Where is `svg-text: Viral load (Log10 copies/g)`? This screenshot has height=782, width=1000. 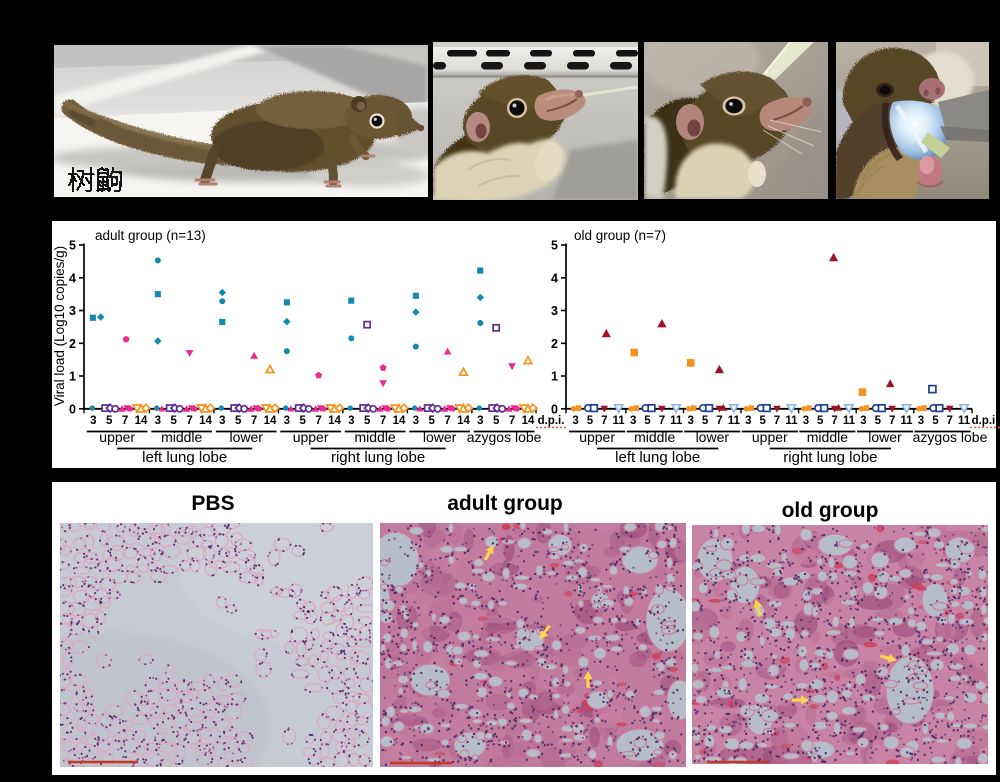
svg-text: Viral load (Log10 copies/g) is located at coordinates (59, 326).